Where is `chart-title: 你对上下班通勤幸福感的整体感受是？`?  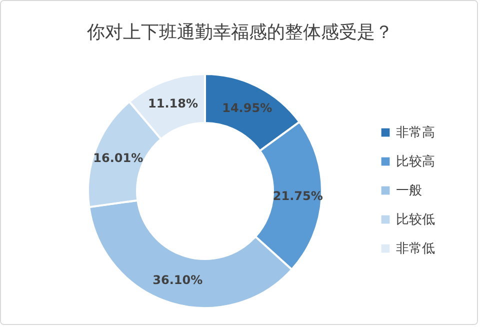
chart-title: 你对上下班通勤幸福感的整体感受是？ is located at coordinates (239, 32).